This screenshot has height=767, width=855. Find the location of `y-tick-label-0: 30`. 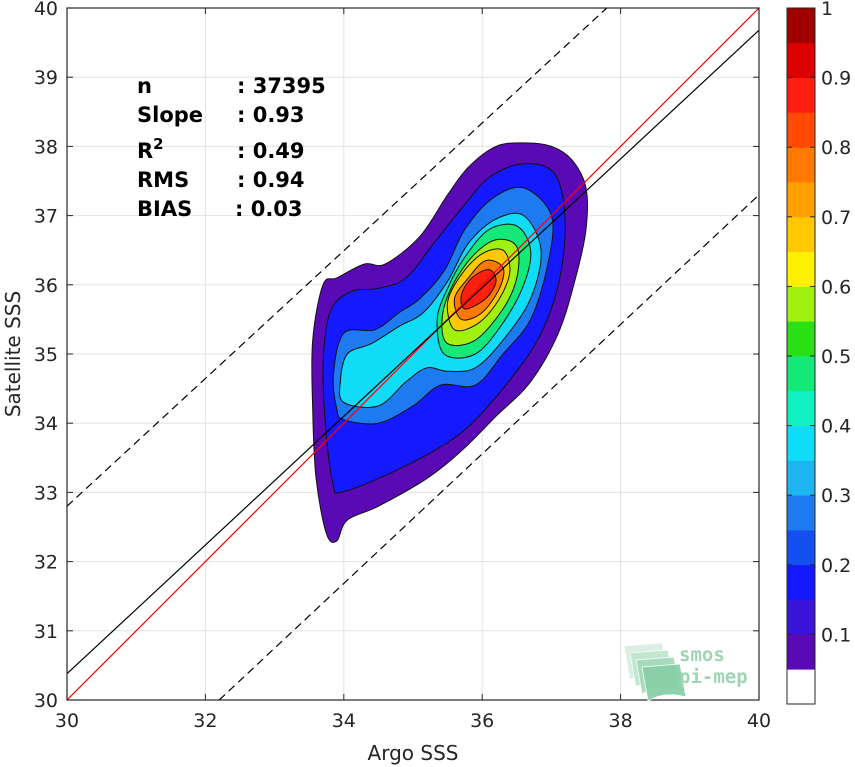

y-tick-label-0: 30 is located at coordinates (46, 701).